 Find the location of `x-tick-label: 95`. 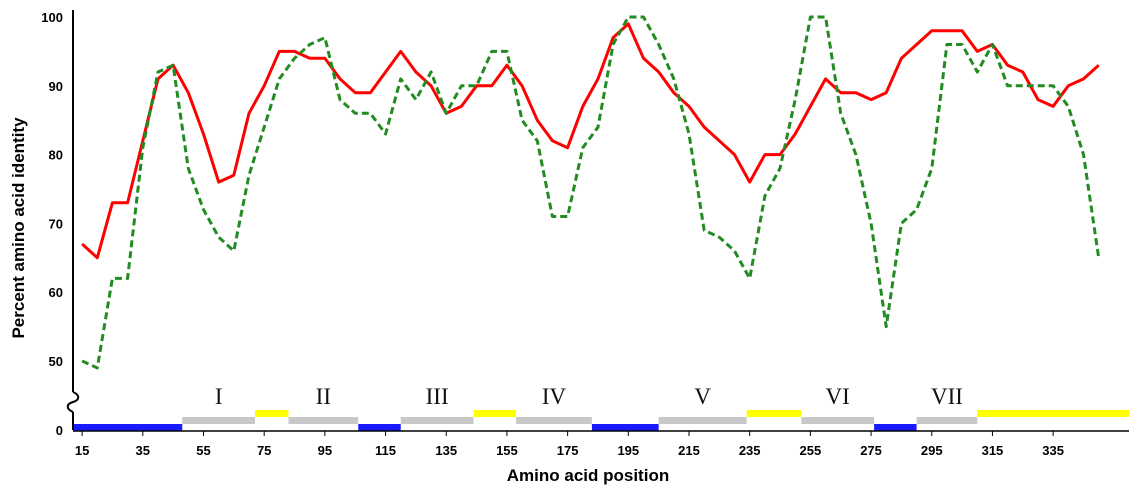

x-tick-label: 95 is located at coordinates (325, 450).